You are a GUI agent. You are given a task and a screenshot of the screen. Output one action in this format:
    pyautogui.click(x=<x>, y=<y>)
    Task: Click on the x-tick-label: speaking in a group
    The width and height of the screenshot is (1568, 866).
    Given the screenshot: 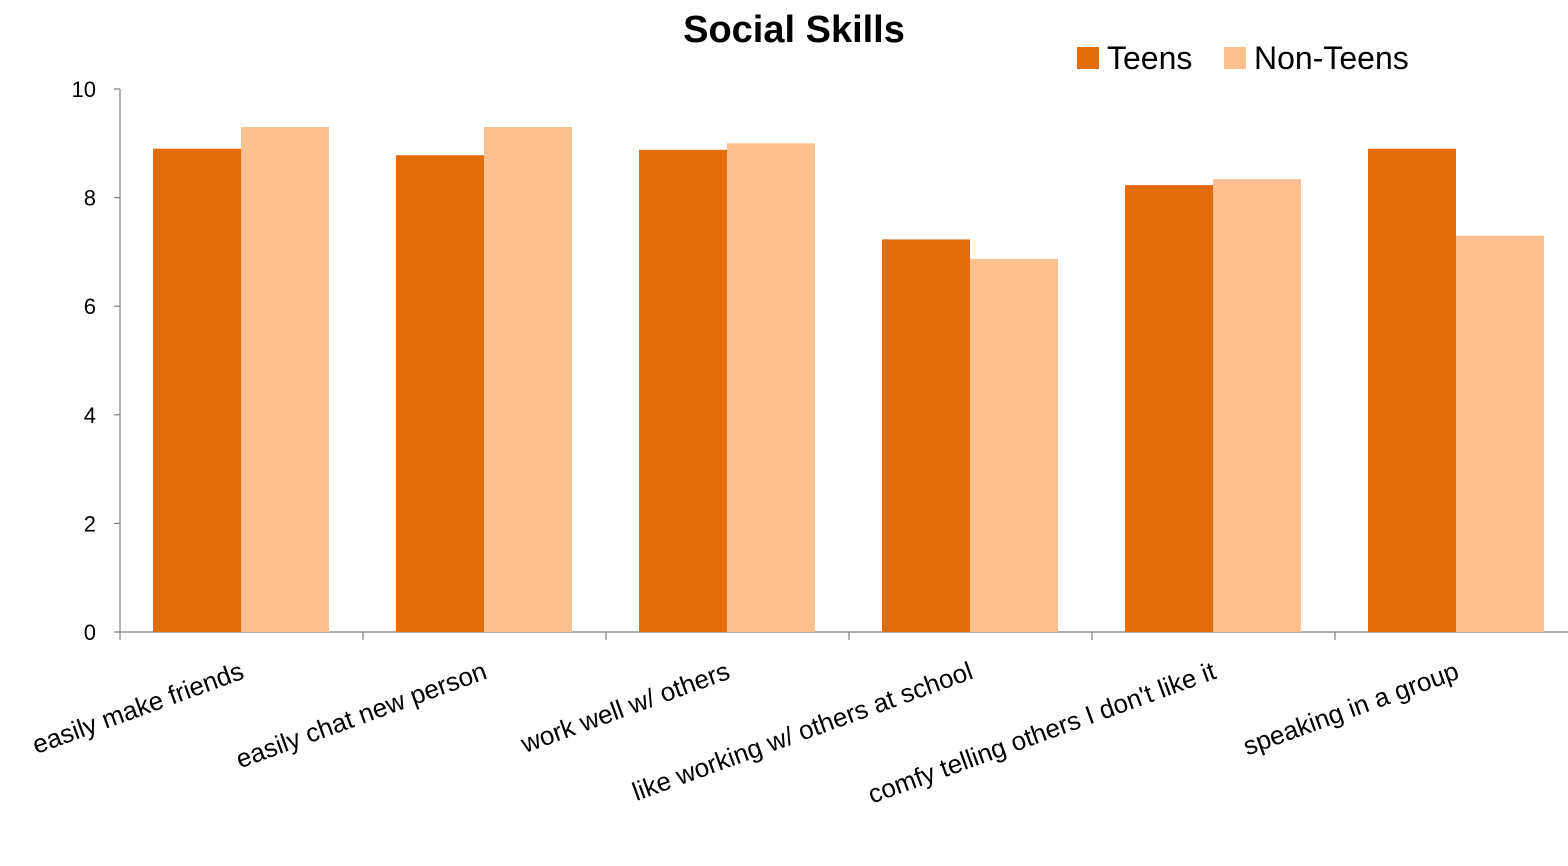 What is the action you would take?
    pyautogui.click(x=1351, y=708)
    